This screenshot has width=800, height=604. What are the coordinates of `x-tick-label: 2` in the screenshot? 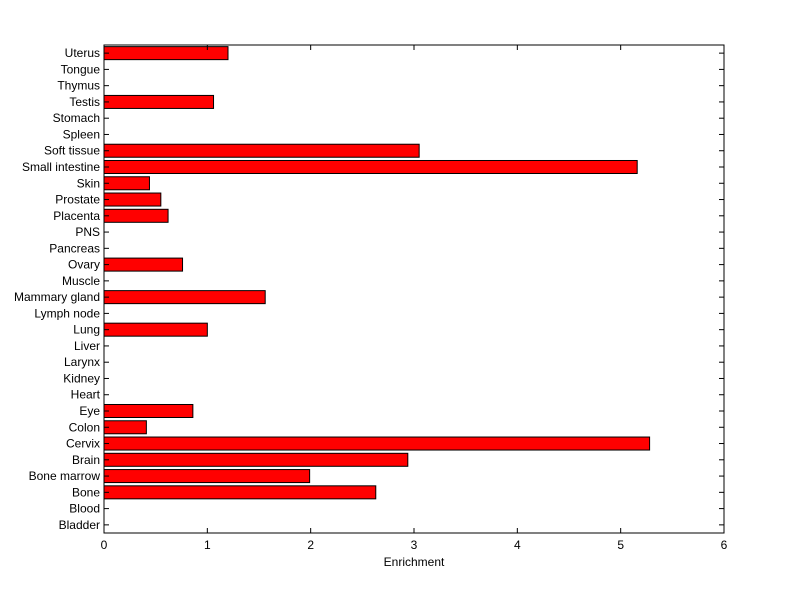 It's located at (310, 545).